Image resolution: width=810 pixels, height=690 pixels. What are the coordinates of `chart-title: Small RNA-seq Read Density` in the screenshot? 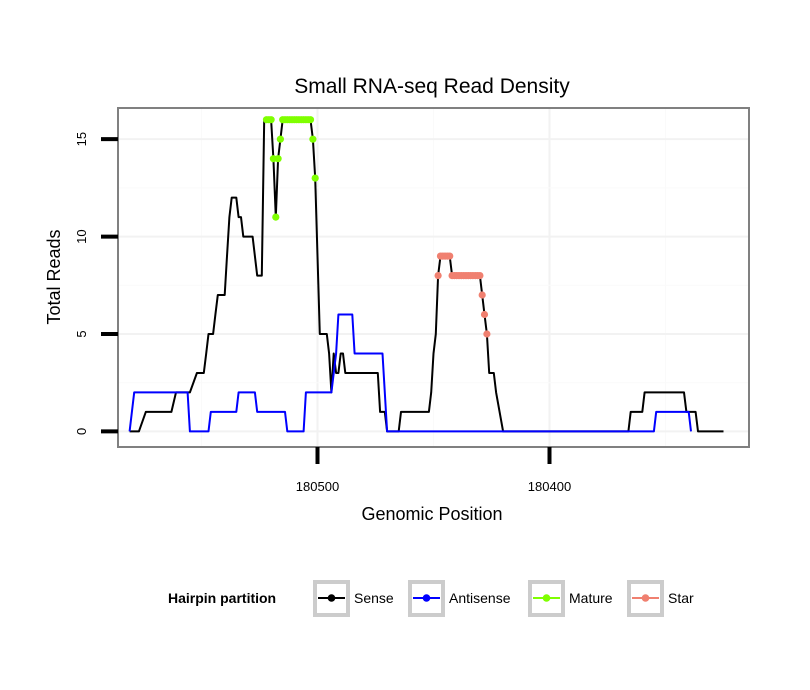 It's located at (432, 86).